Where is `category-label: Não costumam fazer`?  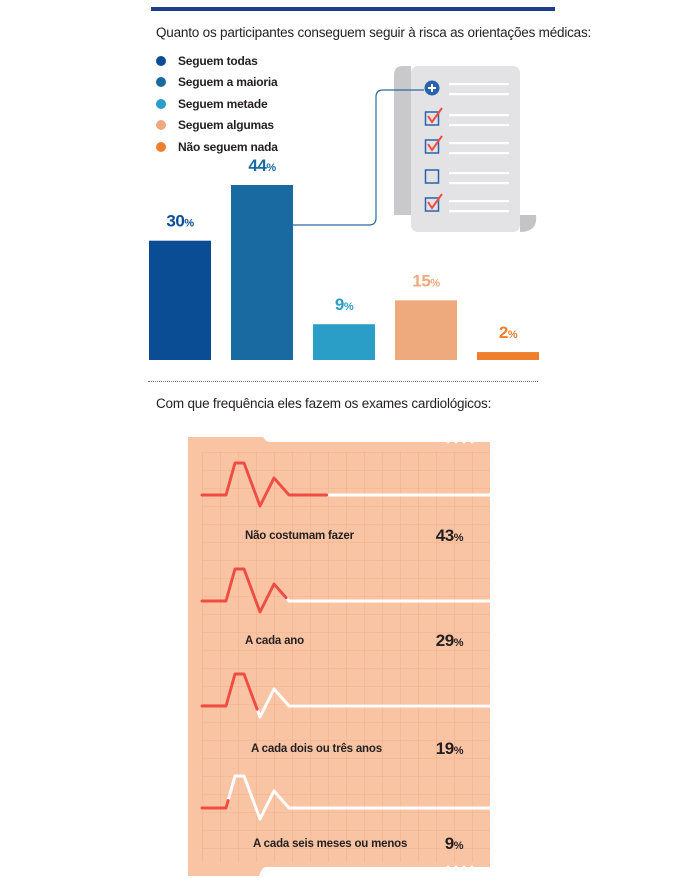 category-label: Não costumam fazer is located at coordinates (300, 536).